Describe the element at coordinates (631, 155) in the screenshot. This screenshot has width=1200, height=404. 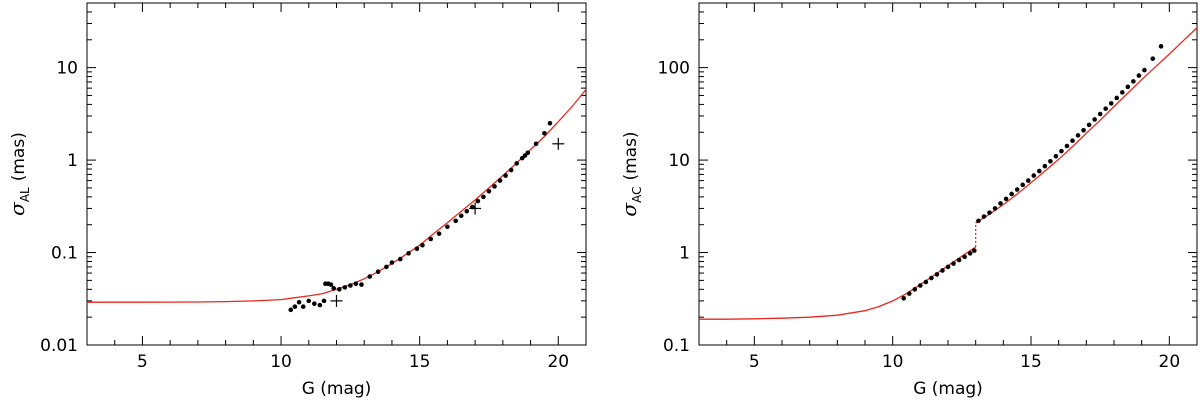
I see `y-axis-label-unit: (mas)` at that location.